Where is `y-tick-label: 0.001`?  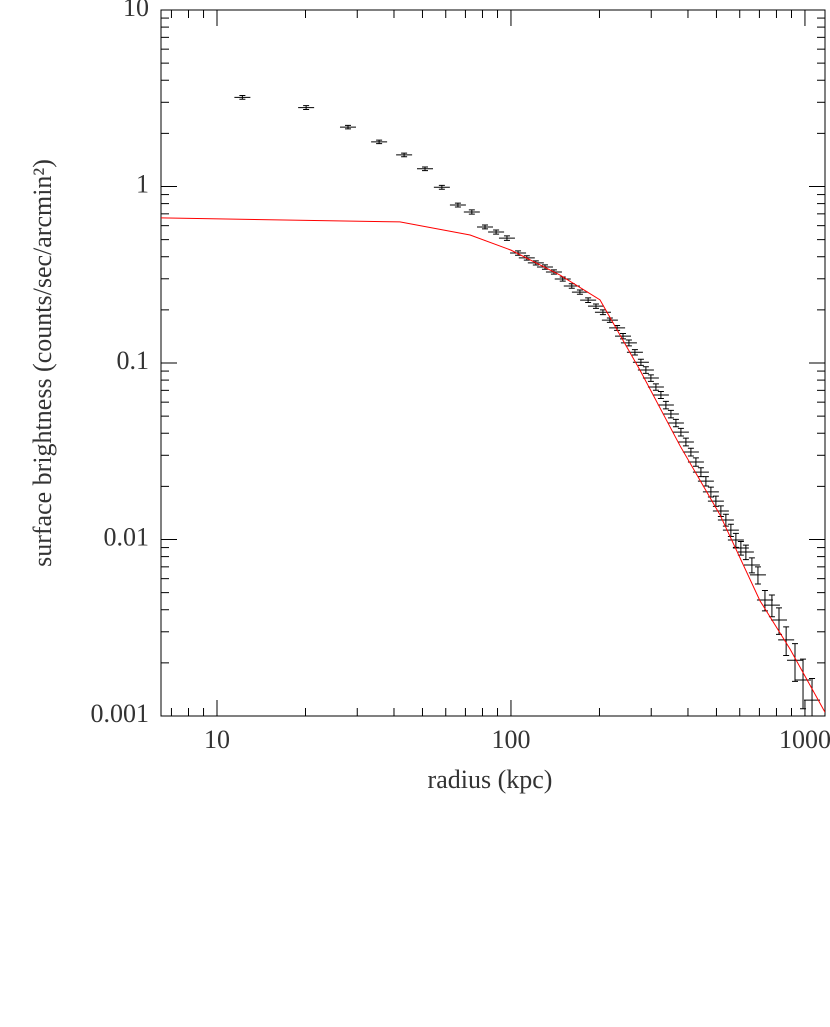 y-tick-label: 0.001 is located at coordinates (120, 713).